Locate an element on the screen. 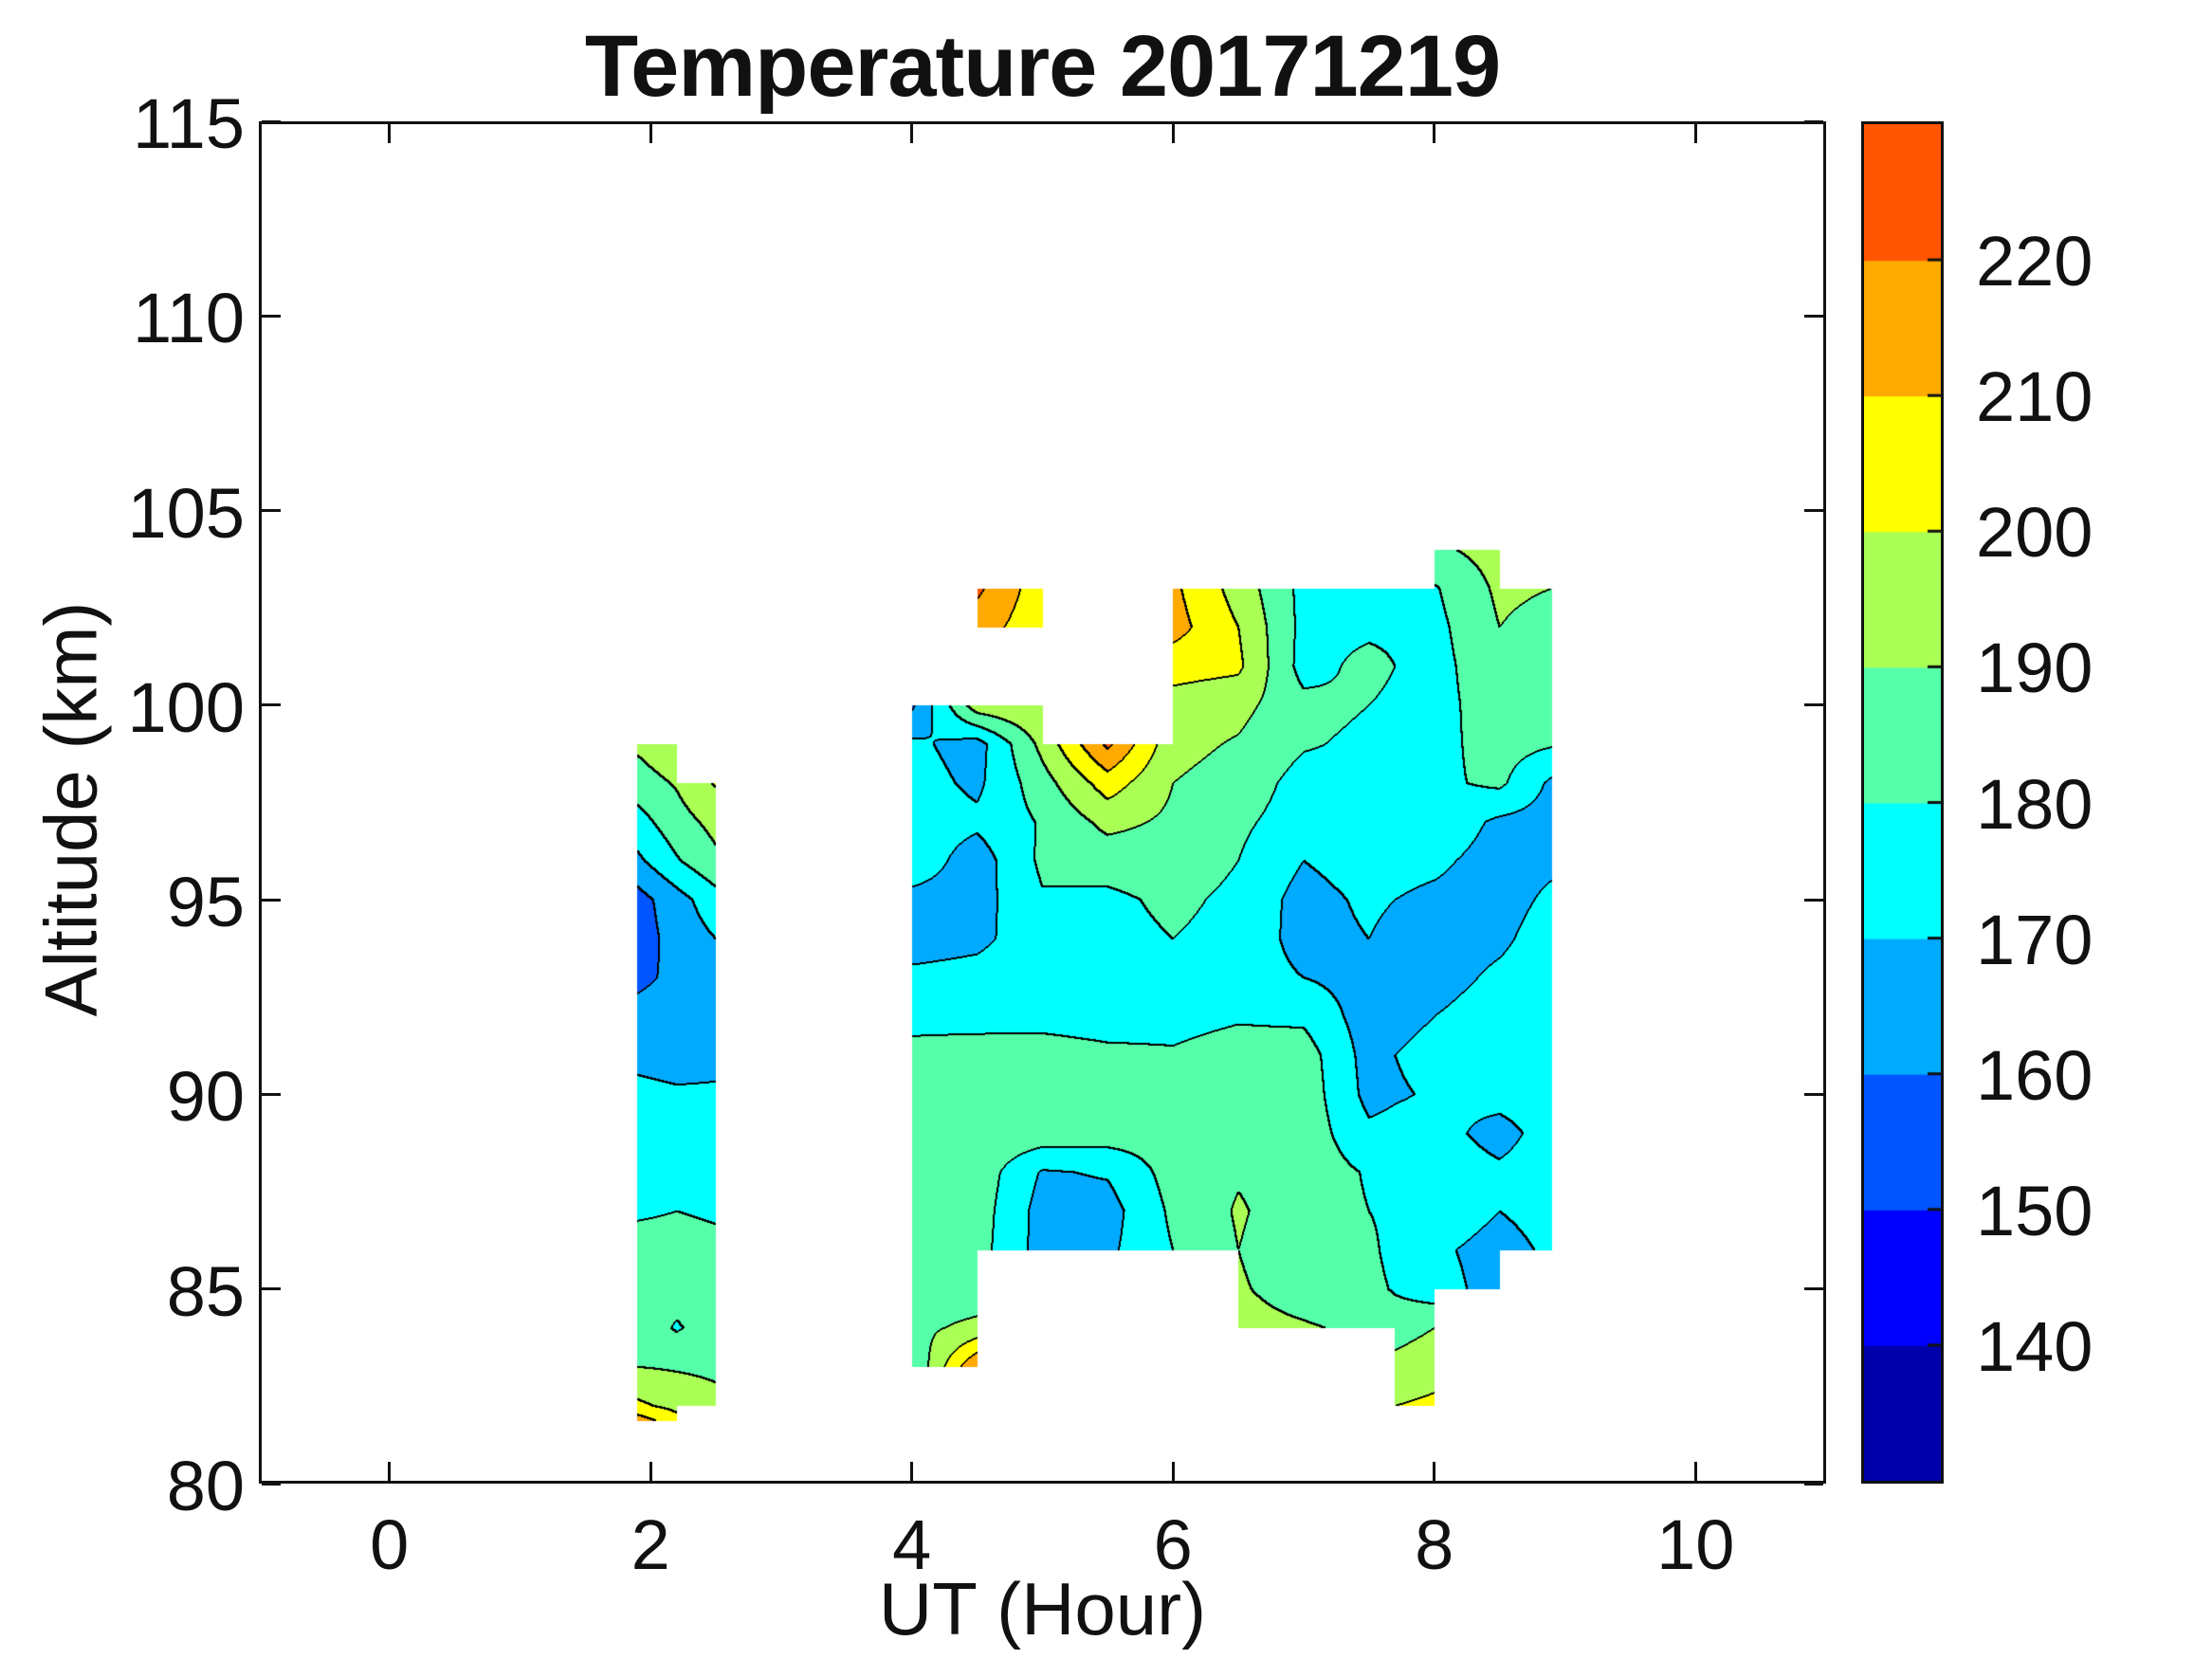  x-tick-label: 8 is located at coordinates (1434, 1544).